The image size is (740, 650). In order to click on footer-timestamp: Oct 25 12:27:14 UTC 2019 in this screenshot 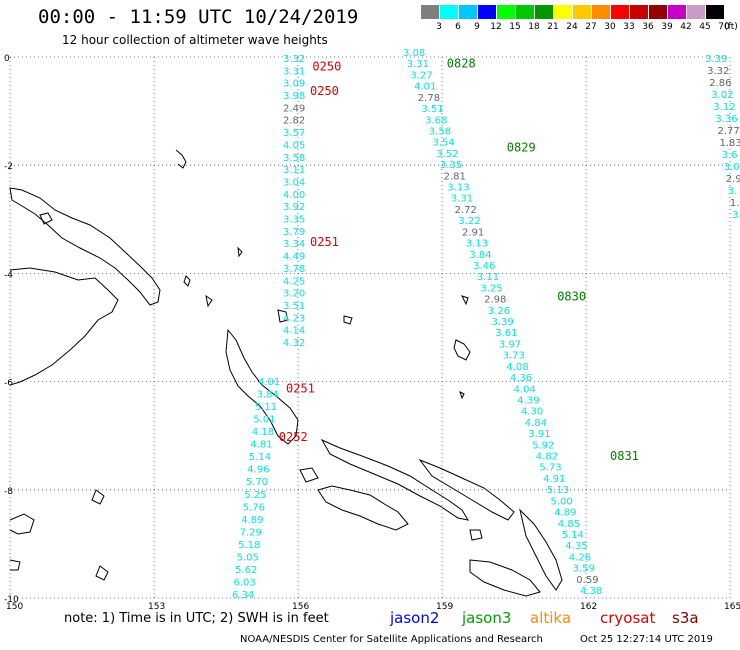, I will do `click(646, 639)`.